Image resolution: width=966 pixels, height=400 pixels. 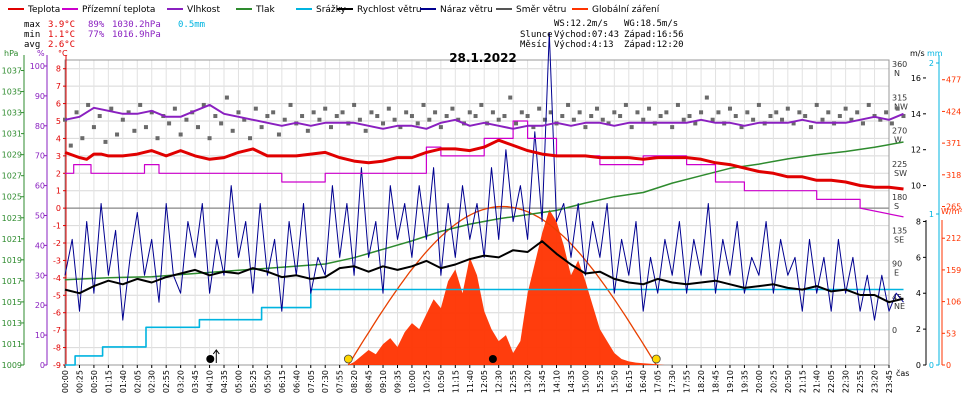 I want to click on stat-label: max, so click(x=32, y=25).